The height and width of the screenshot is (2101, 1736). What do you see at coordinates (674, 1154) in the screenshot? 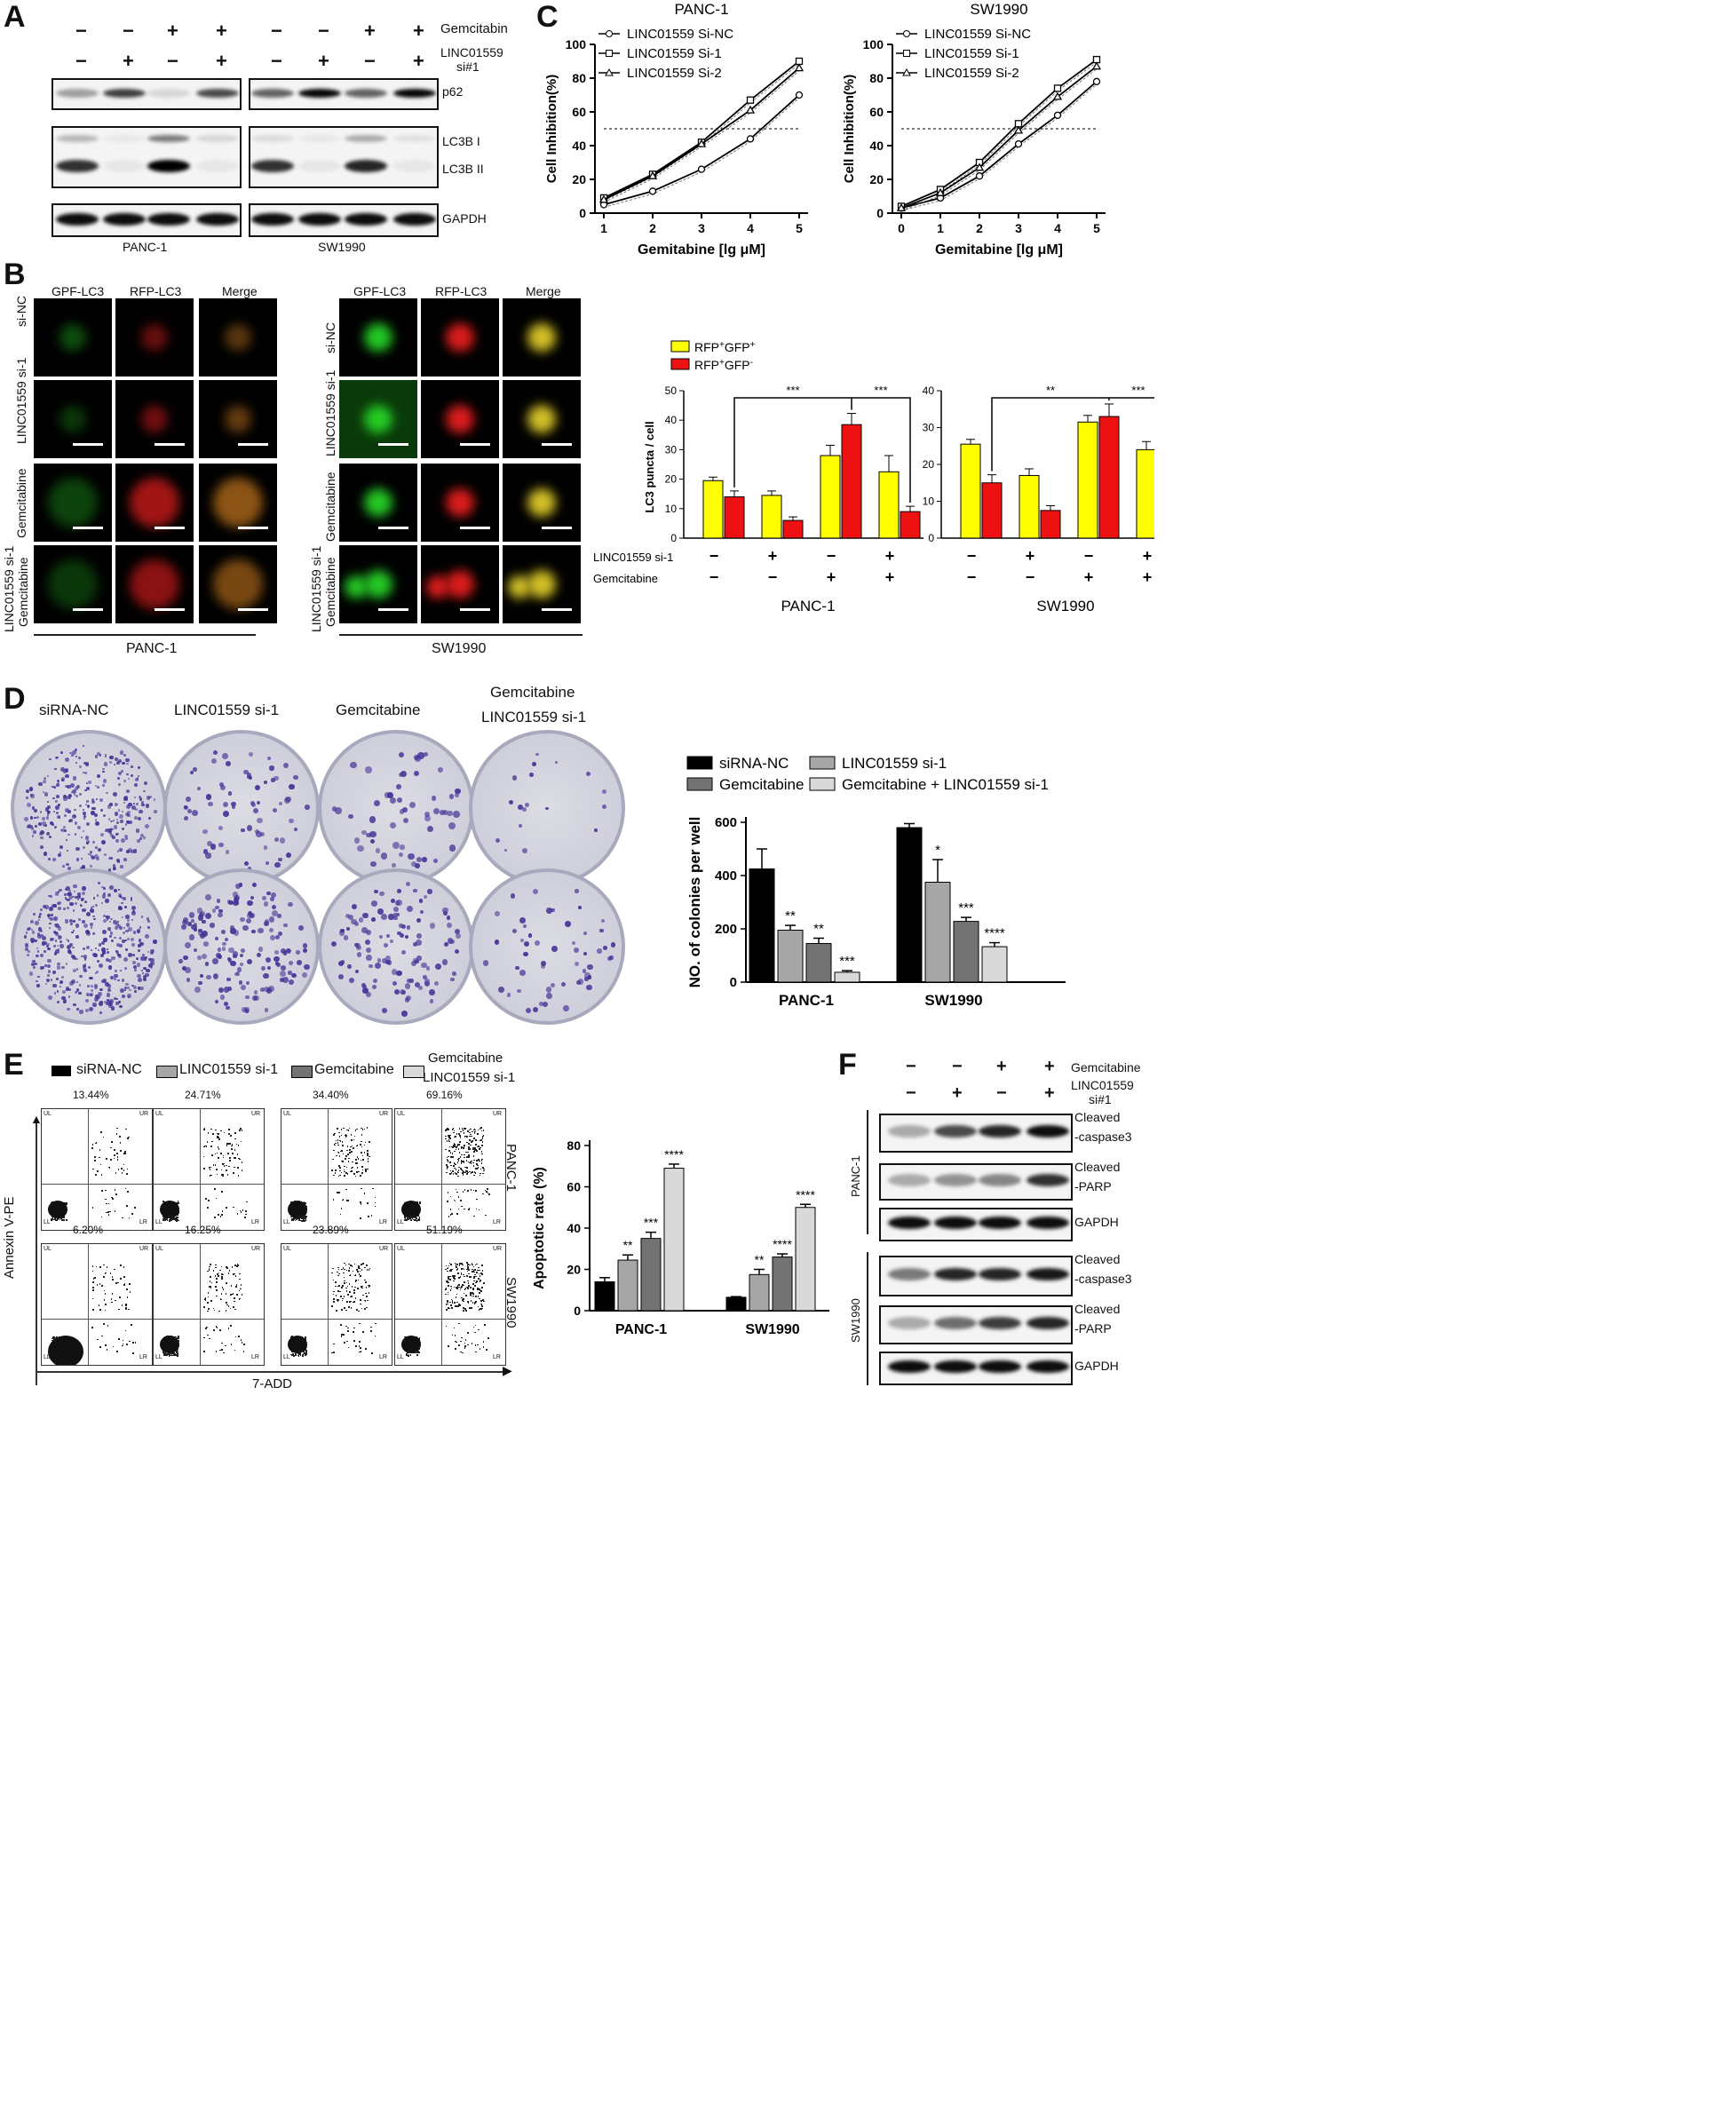
I see `sig-label: ****` at bounding box center [674, 1154].